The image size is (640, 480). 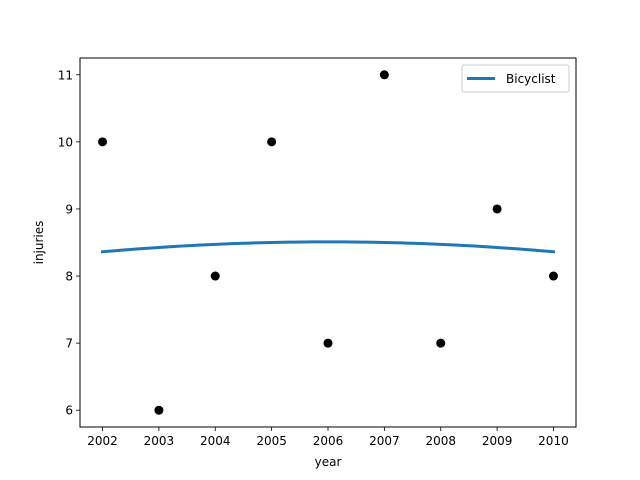 What do you see at coordinates (65, 142) in the screenshot?
I see `y-tick-label: 10` at bounding box center [65, 142].